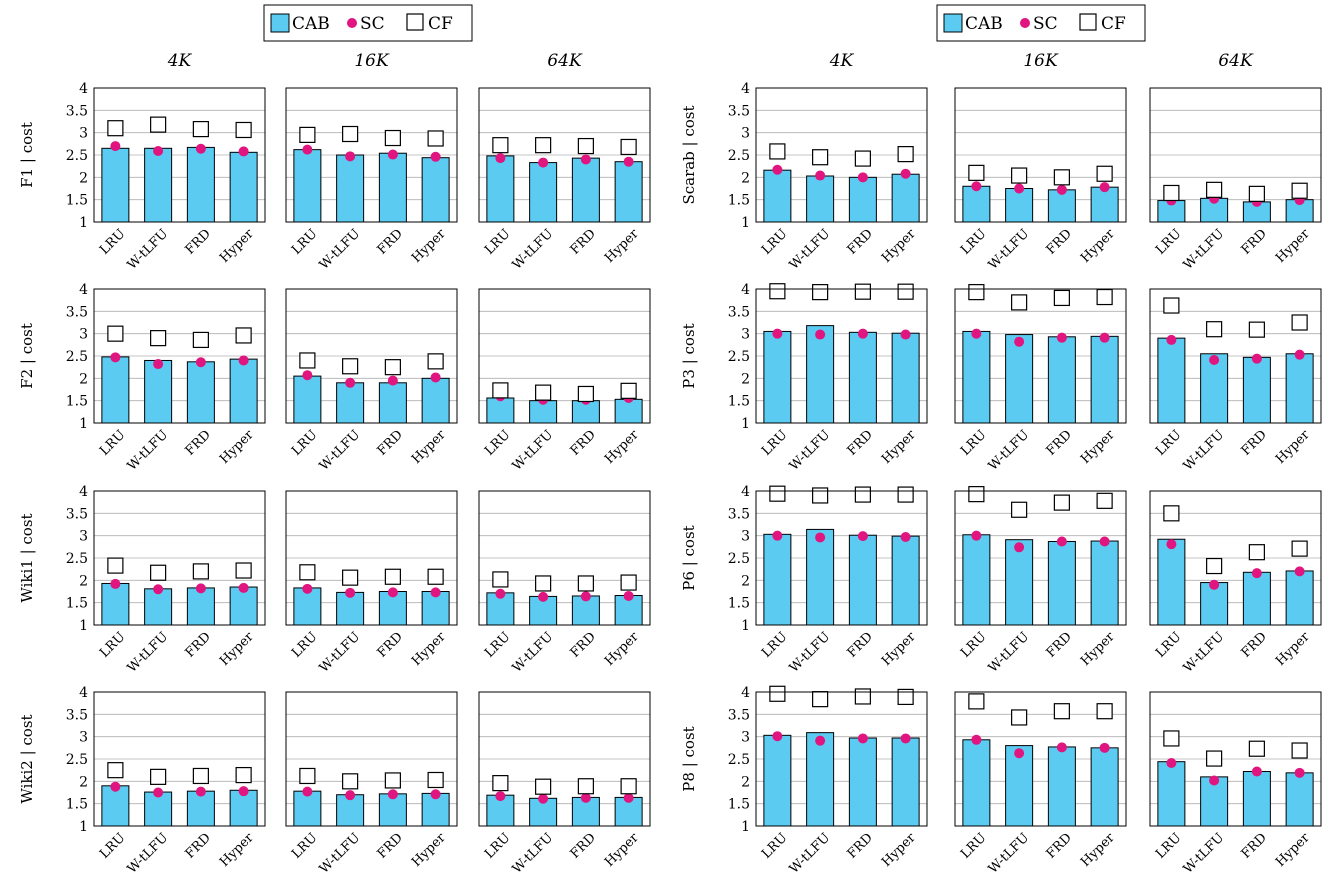  What do you see at coordinates (1236, 61) in the screenshot?
I see `column-heading: 64K` at bounding box center [1236, 61].